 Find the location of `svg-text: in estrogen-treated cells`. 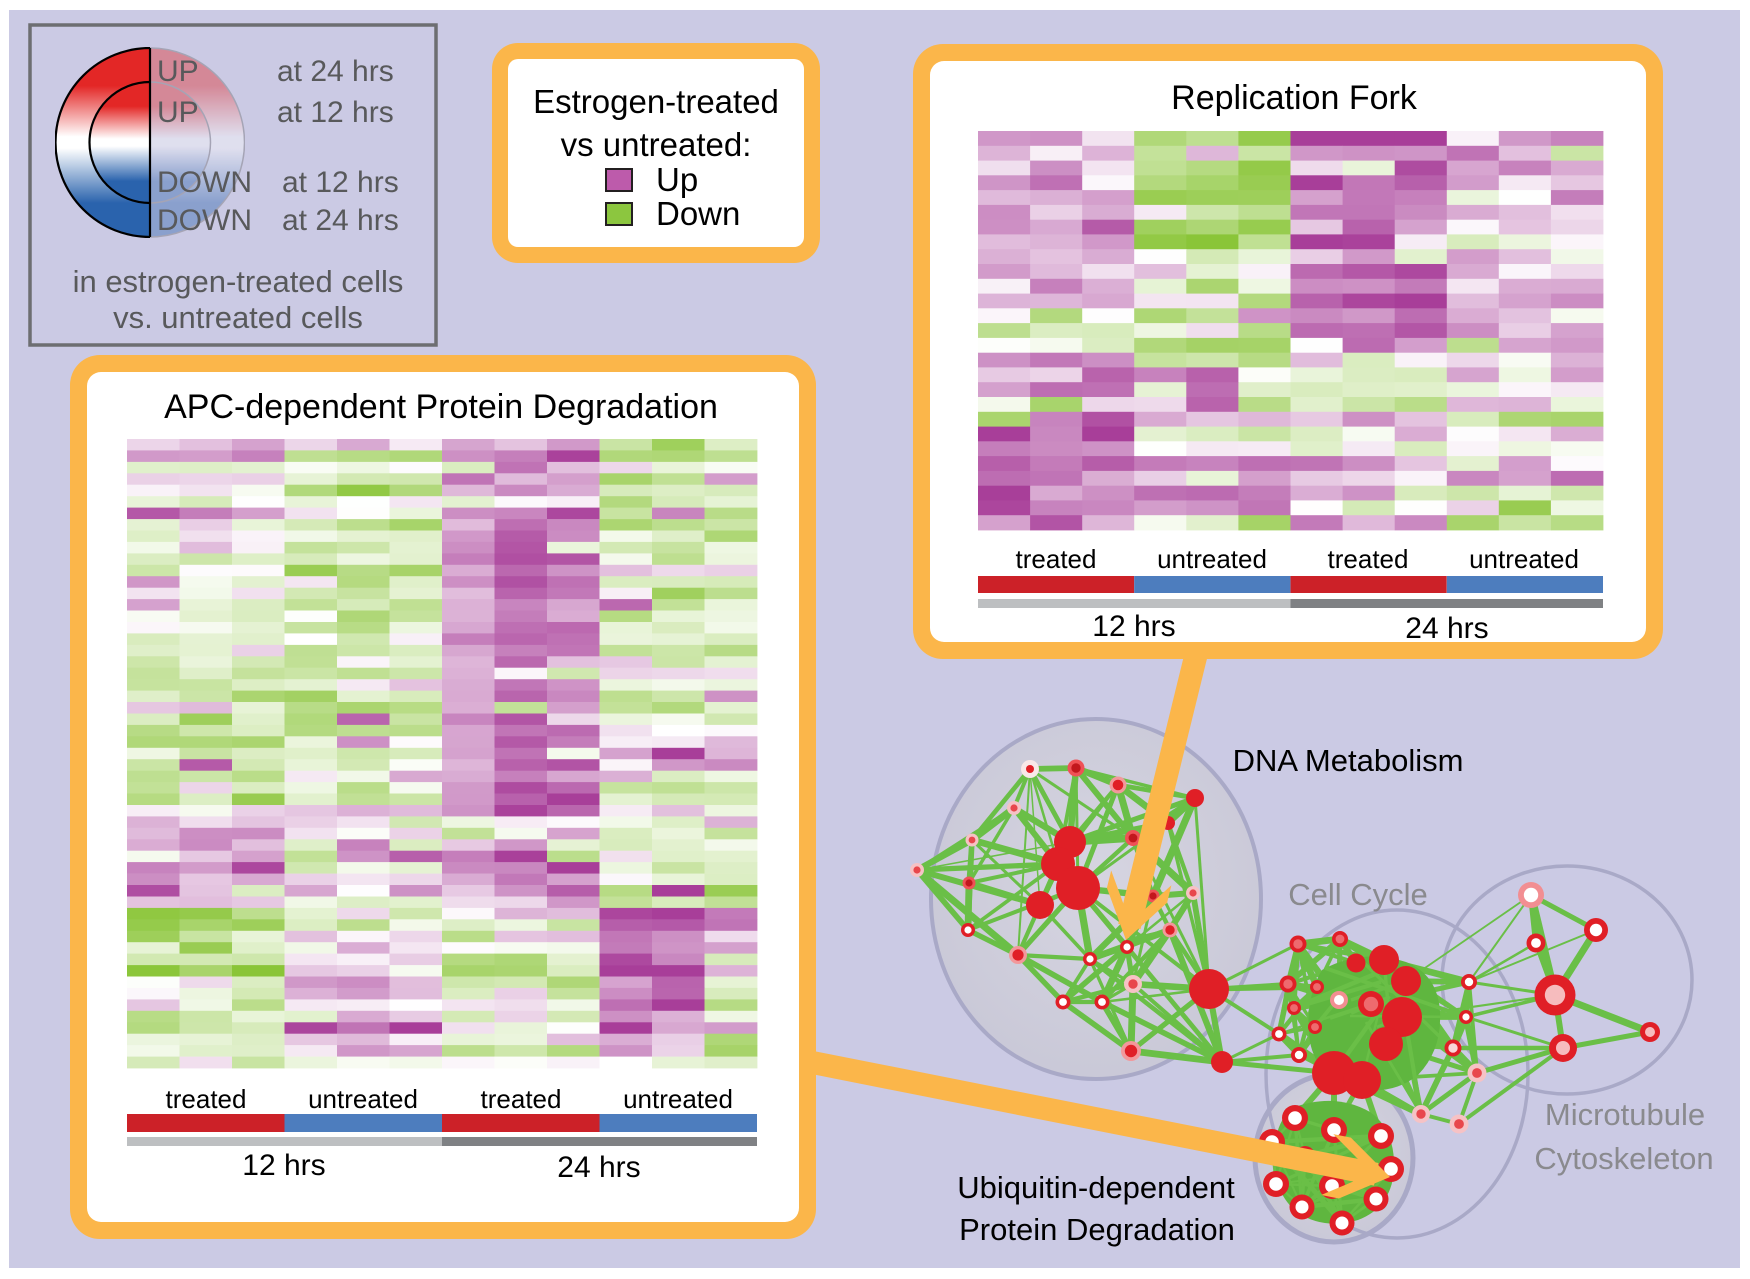

svg-text: in estrogen-treated cells is located at coordinates (238, 281).